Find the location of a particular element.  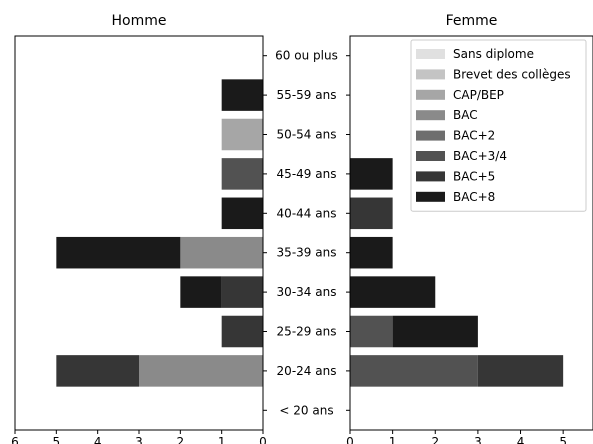

legend-label-bac-8: BAC+8 is located at coordinates (474, 197).